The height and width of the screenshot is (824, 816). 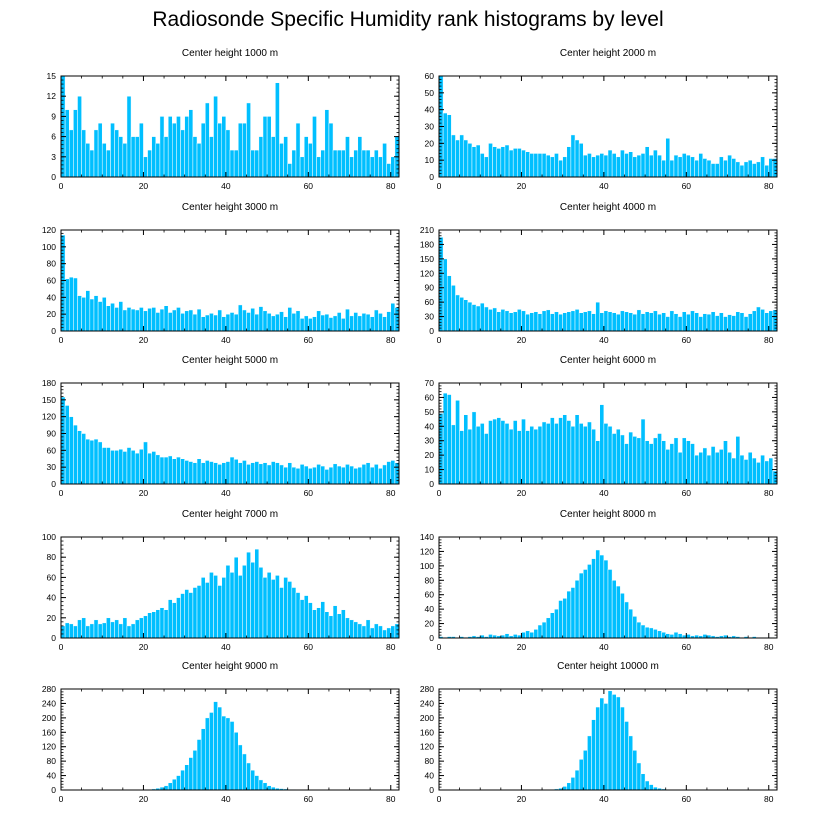 What do you see at coordinates (49, 732) in the screenshot?
I see `y-tick-label: 160` at bounding box center [49, 732].